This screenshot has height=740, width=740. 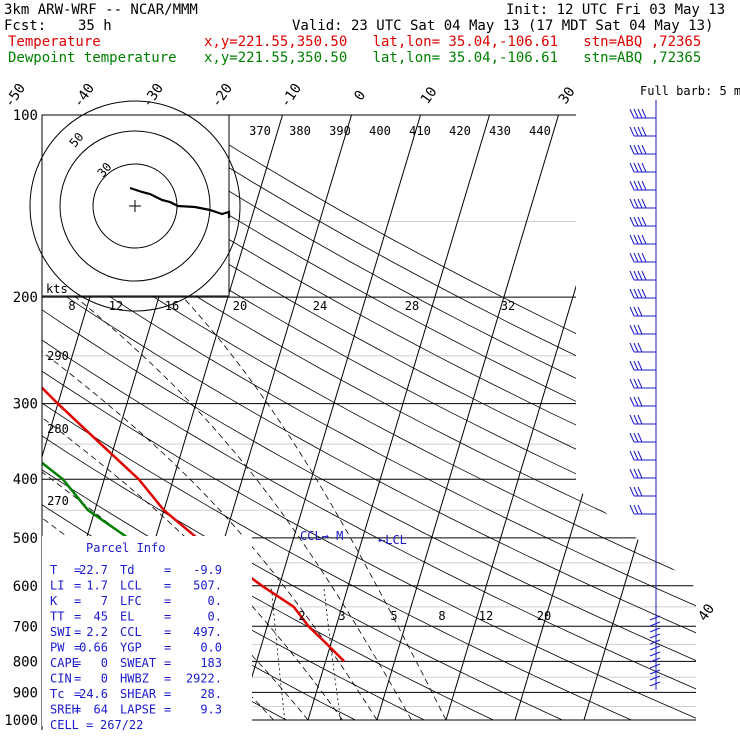 I want to click on parcel-value: 9.3, so click(x=211, y=710).